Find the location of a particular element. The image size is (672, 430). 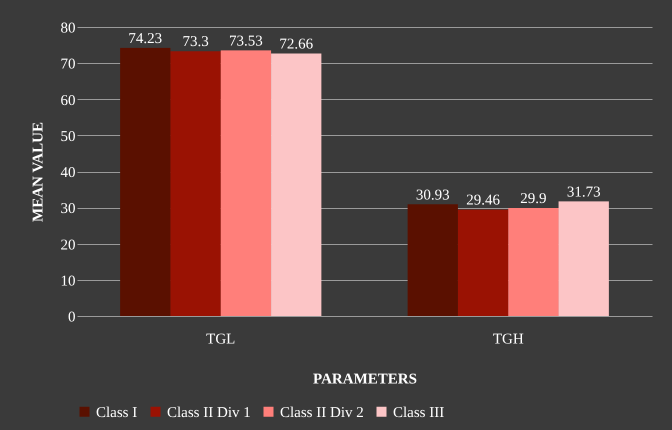

y-tick-label: 0 is located at coordinates (72, 318).